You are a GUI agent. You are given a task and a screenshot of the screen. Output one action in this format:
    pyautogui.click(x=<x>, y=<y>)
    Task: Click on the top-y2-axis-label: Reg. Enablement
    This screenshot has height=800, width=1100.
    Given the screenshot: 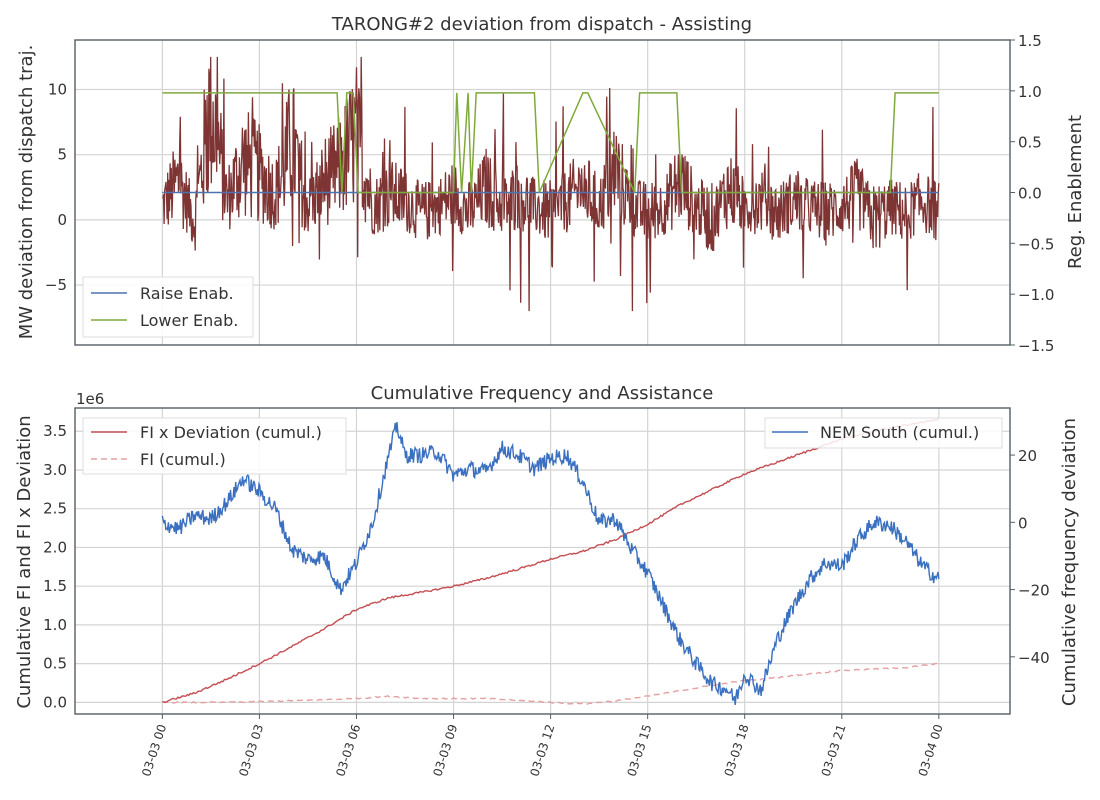 What is the action you would take?
    pyautogui.click(x=1075, y=192)
    